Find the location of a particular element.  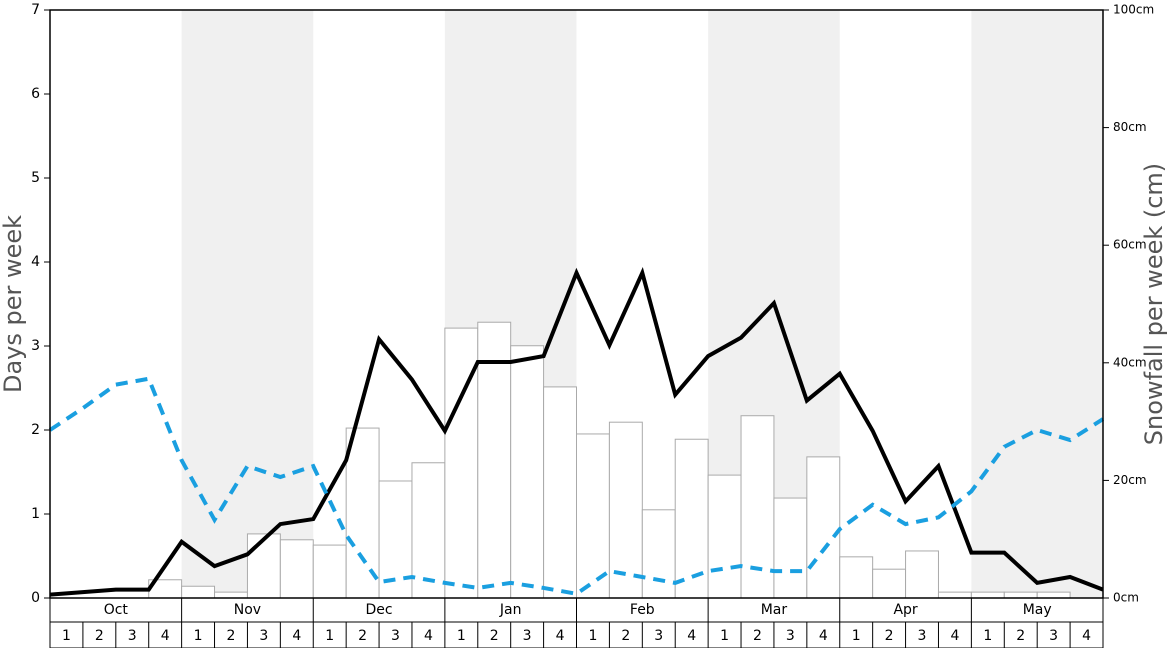

month-label: Feb is located at coordinates (642, 610).